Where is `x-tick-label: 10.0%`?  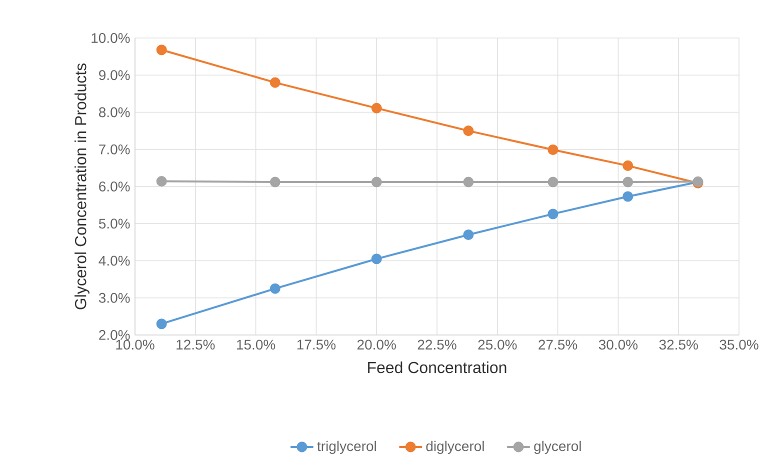 x-tick-label: 10.0% is located at coordinates (135, 345).